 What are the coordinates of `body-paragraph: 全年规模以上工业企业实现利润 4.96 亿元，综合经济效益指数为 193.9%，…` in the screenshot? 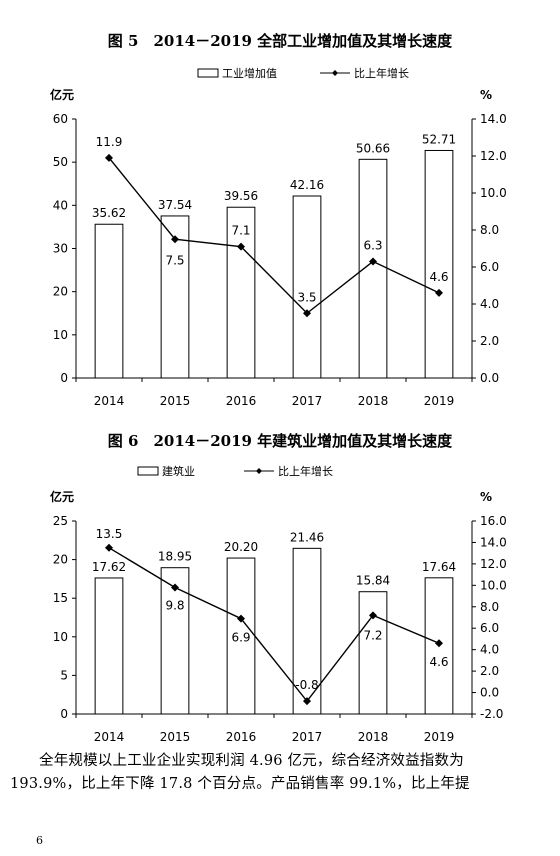 It's located at (281, 773).